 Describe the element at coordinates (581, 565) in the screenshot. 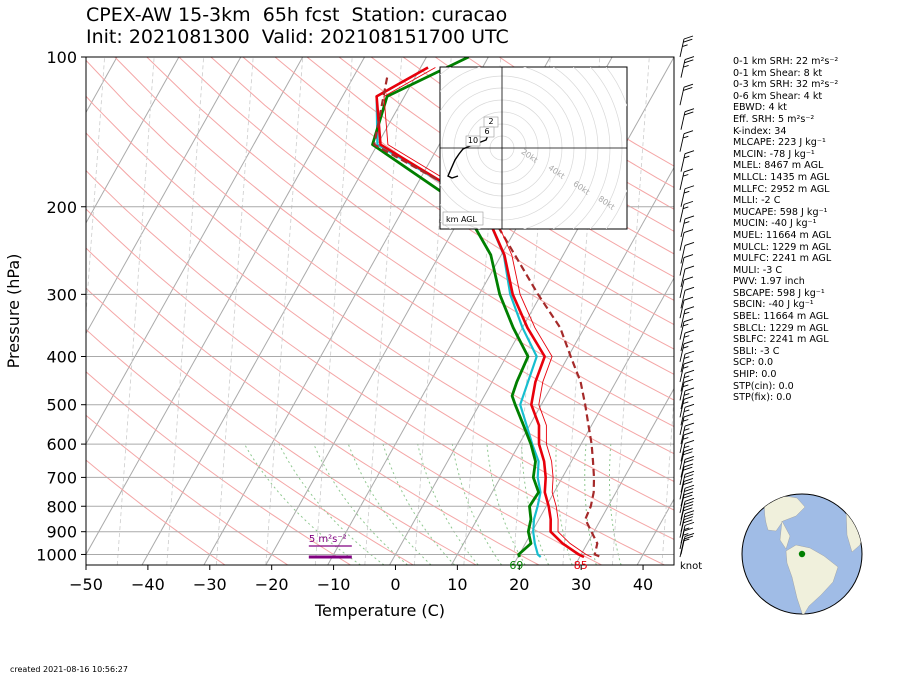

I see `surface-temperature-label: 85` at that location.